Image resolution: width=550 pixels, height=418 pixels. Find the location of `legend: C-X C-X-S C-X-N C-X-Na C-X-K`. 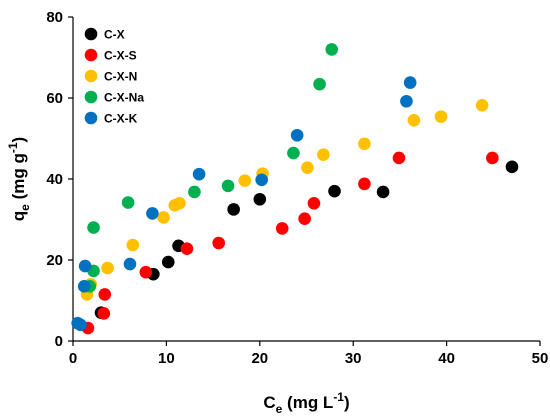

legend: C-X C-X-S C-X-N C-X-Na C-X-K is located at coordinates (114, 76).